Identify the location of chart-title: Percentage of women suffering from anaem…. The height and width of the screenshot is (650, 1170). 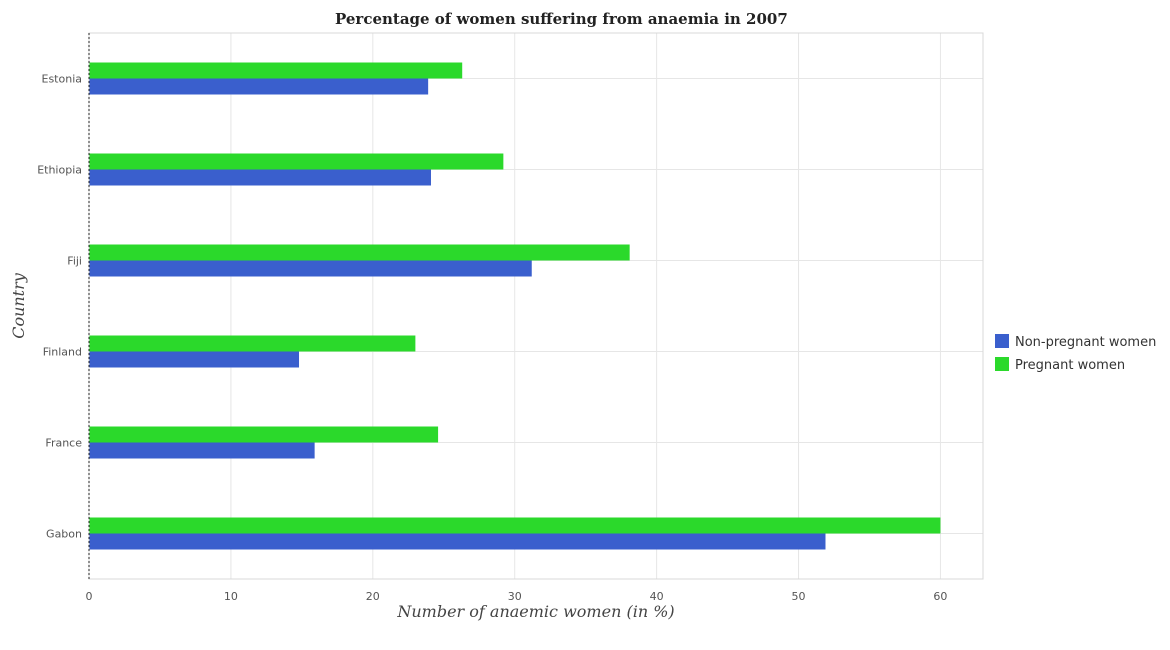
(561, 19).